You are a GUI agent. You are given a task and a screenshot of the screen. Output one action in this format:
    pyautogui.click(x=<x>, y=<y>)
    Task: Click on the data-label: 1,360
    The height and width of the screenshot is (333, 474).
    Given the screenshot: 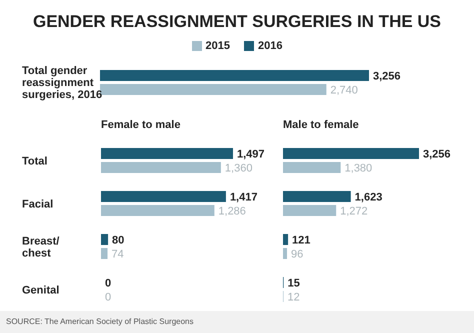 What is the action you would take?
    pyautogui.click(x=238, y=168)
    